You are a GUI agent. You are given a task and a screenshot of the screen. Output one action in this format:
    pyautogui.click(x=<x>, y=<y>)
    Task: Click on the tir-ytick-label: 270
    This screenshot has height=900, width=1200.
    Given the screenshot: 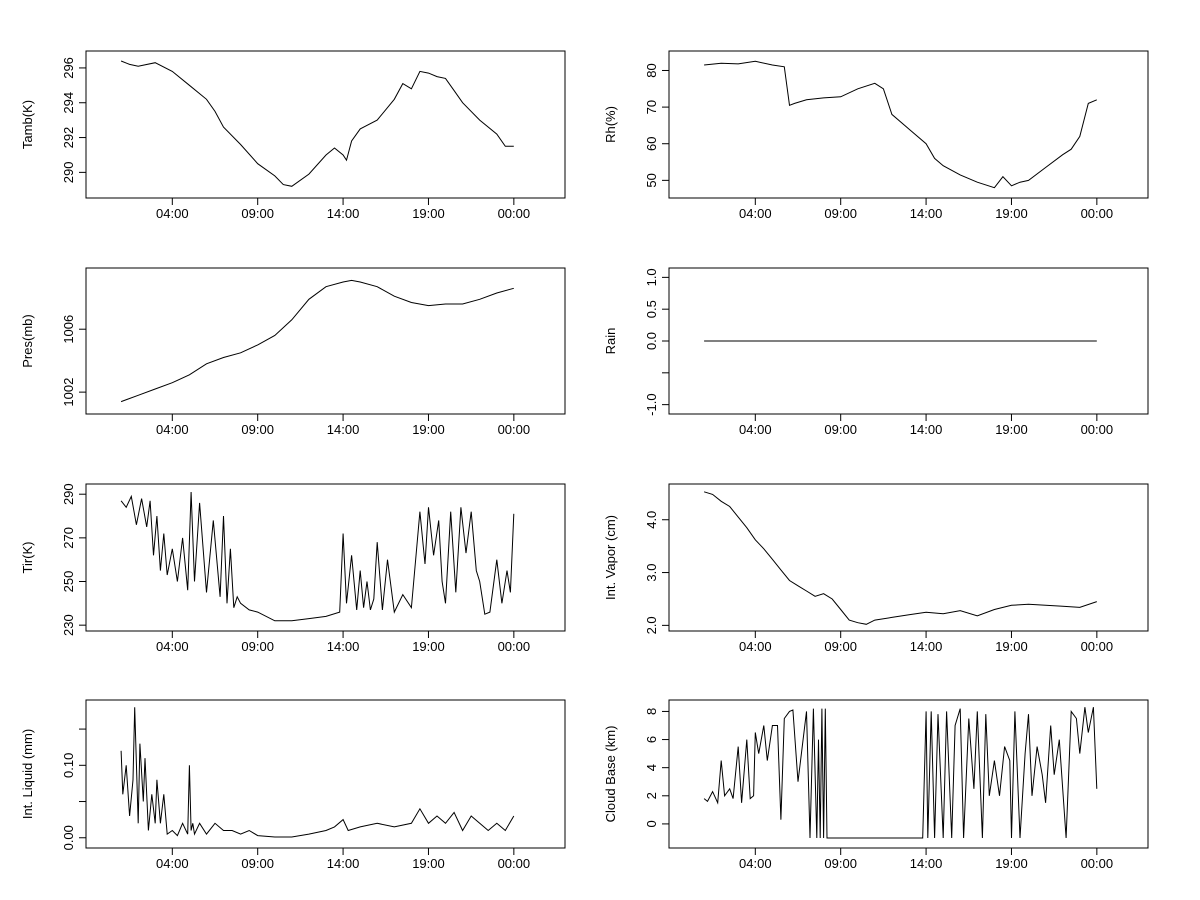 What is the action you would take?
    pyautogui.click(x=68, y=538)
    